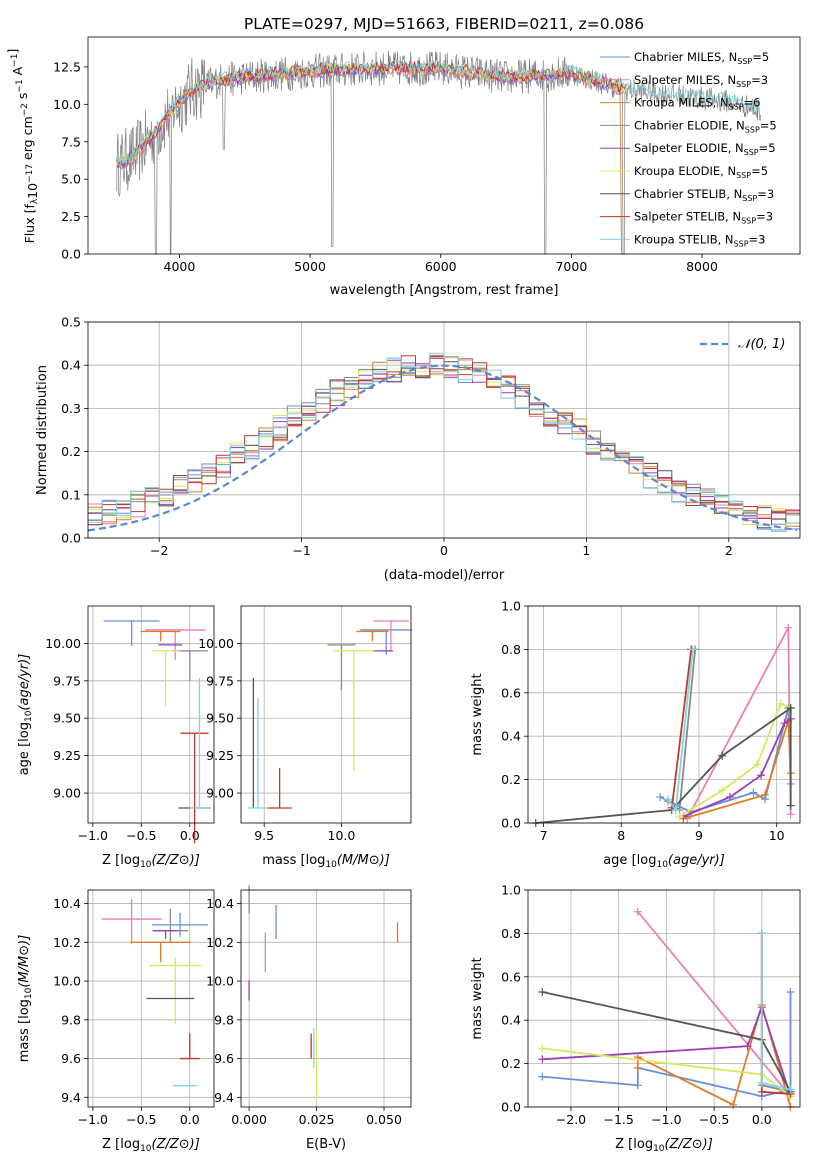 This screenshot has width=819, height=1174. What do you see at coordinates (71, 322) in the screenshot?
I see `y-tick-label: 0.5` at bounding box center [71, 322].